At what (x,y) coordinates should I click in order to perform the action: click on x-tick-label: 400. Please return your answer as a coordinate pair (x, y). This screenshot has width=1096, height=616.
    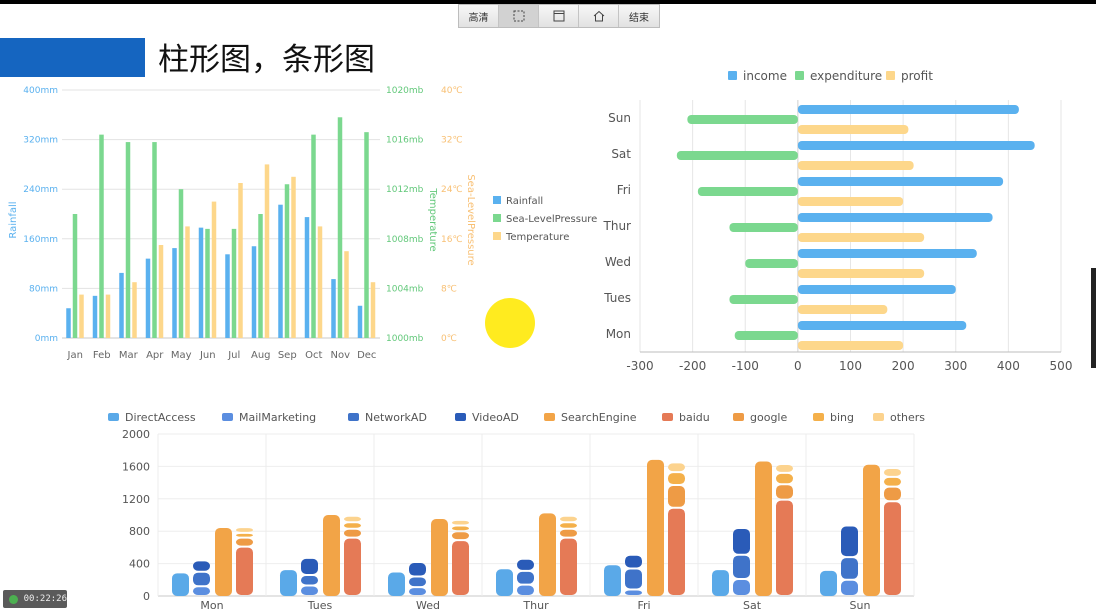
    Looking at the image, I should click on (1008, 366).